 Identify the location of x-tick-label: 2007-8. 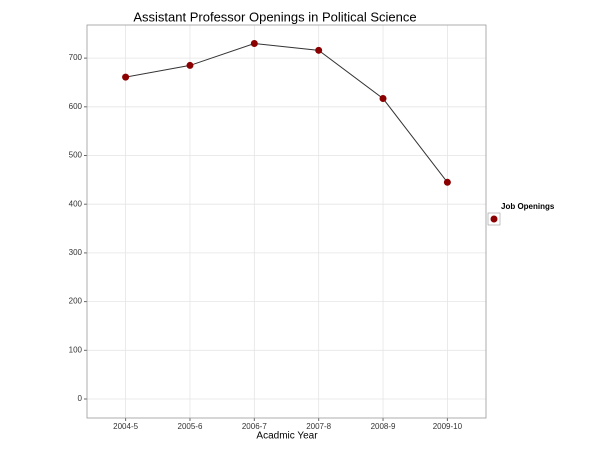
(318, 426).